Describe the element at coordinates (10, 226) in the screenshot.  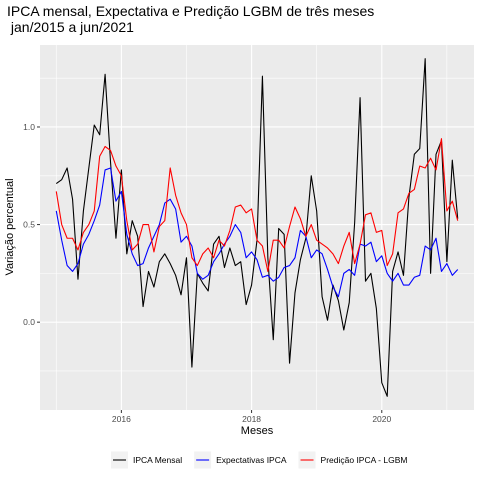
I see `y-axis-title: Variação percentual` at that location.